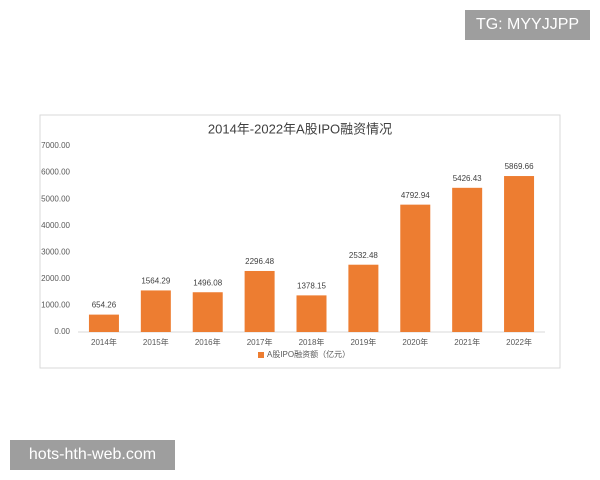 This screenshot has width=600, height=480. What do you see at coordinates (519, 342) in the screenshot?
I see `x-tick-label: 2022年` at bounding box center [519, 342].